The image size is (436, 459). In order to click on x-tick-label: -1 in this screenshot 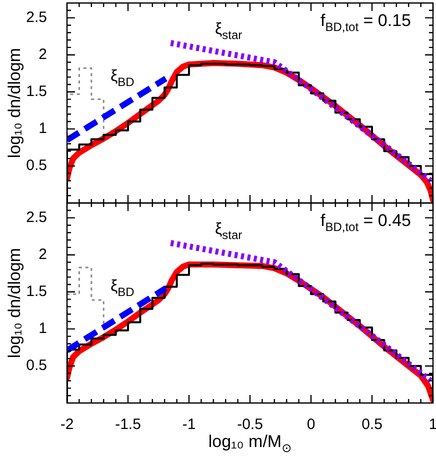, I will do `click(189, 425)`.